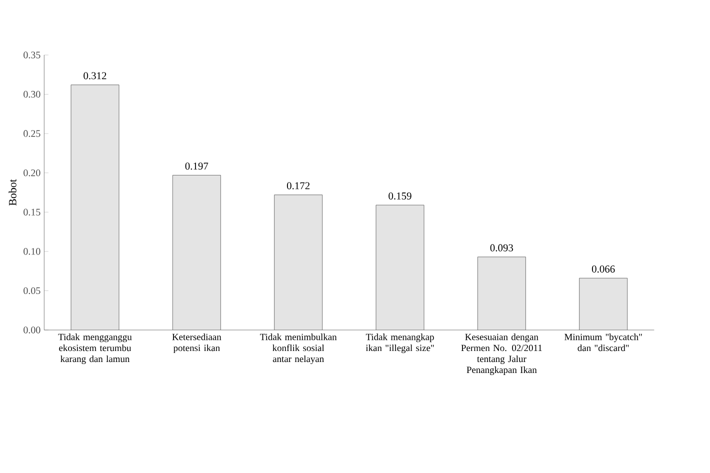  I want to click on y-axis-title: Bobot, so click(12, 192).